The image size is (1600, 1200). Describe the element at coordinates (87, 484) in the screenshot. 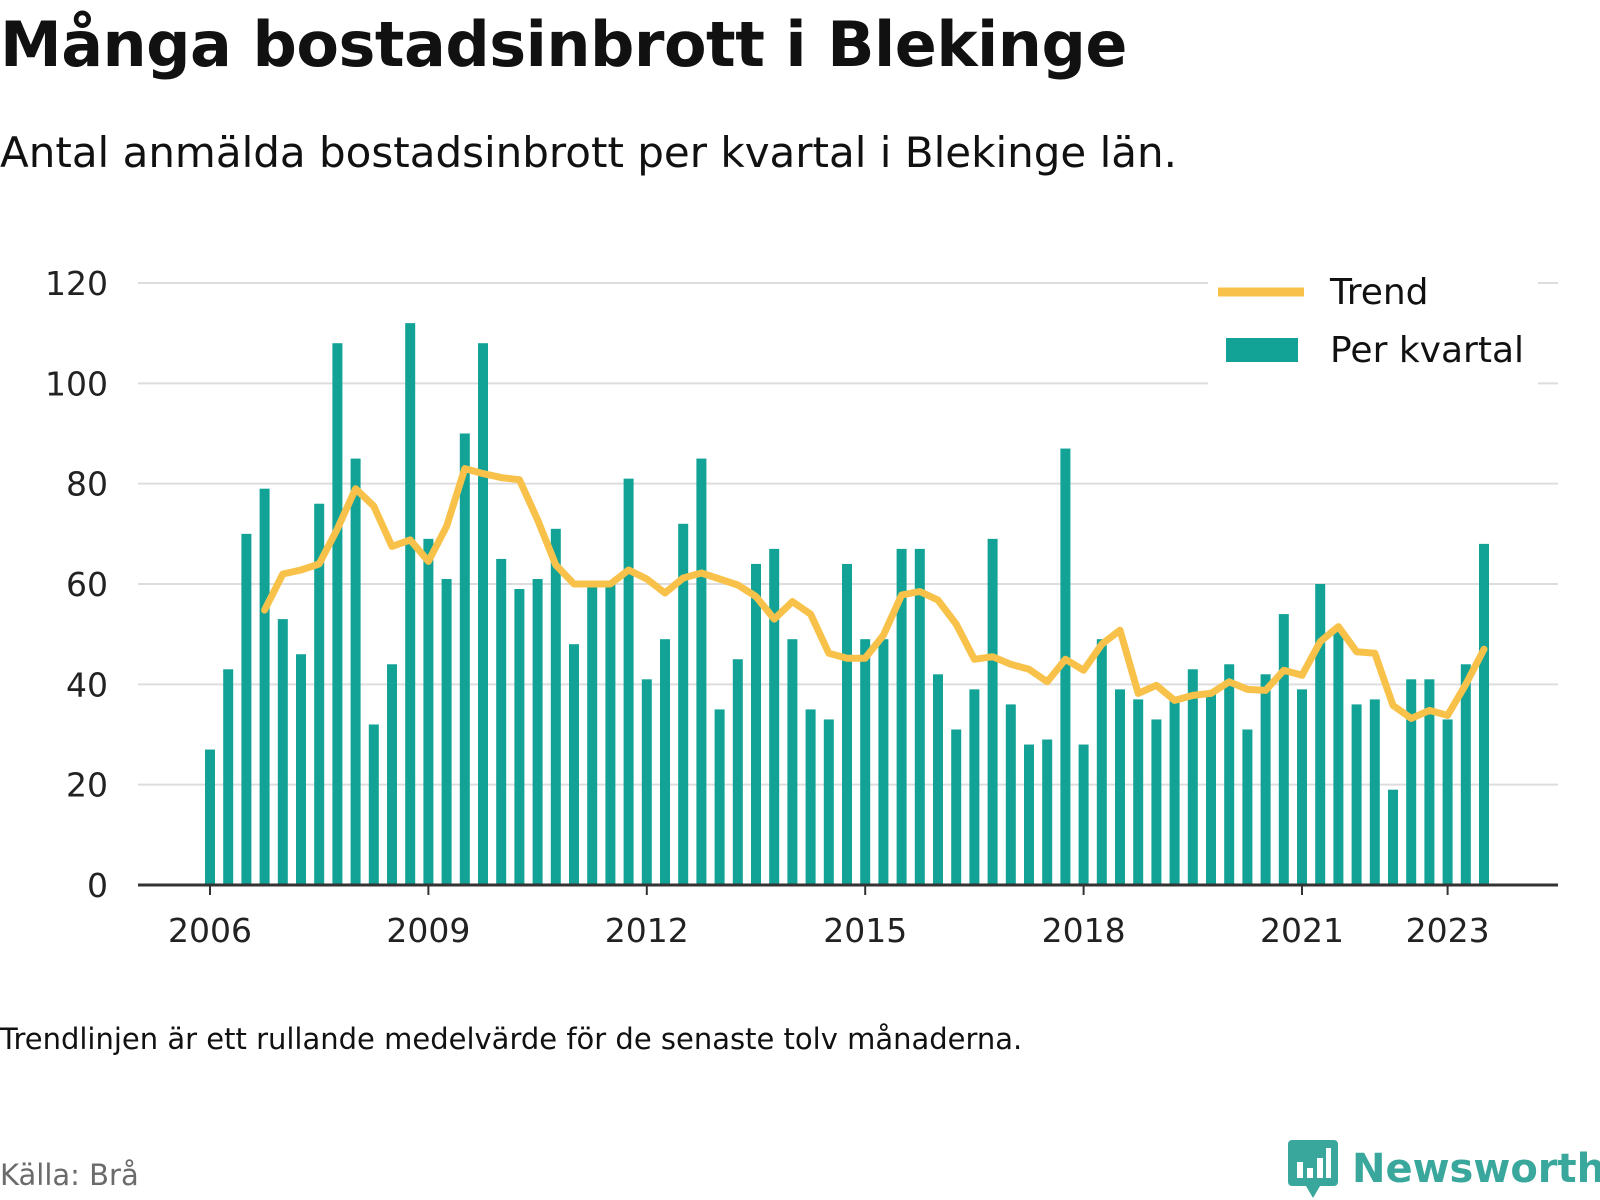

I see `y-tick-label: 80` at that location.